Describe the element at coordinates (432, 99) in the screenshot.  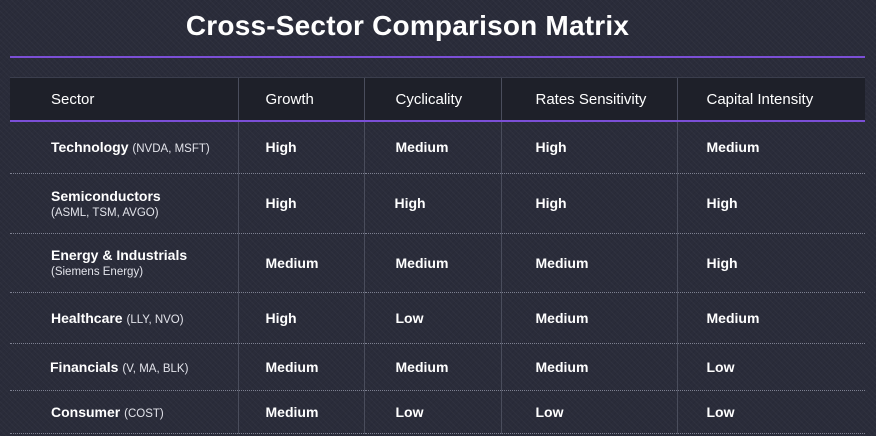
I see `column-header-cyclicality: Cyclicality` at that location.